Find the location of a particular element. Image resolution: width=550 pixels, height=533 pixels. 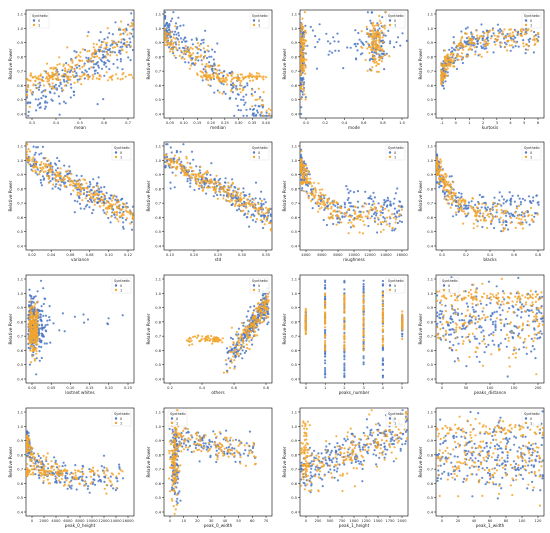

x-tick-label: 1.0 is located at coordinates (402, 123).